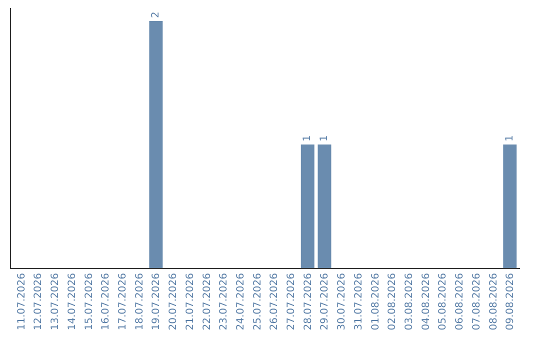  What do you see at coordinates (122, 301) in the screenshot?
I see `x-tick-label: 17.07.2026` at bounding box center [122, 301].